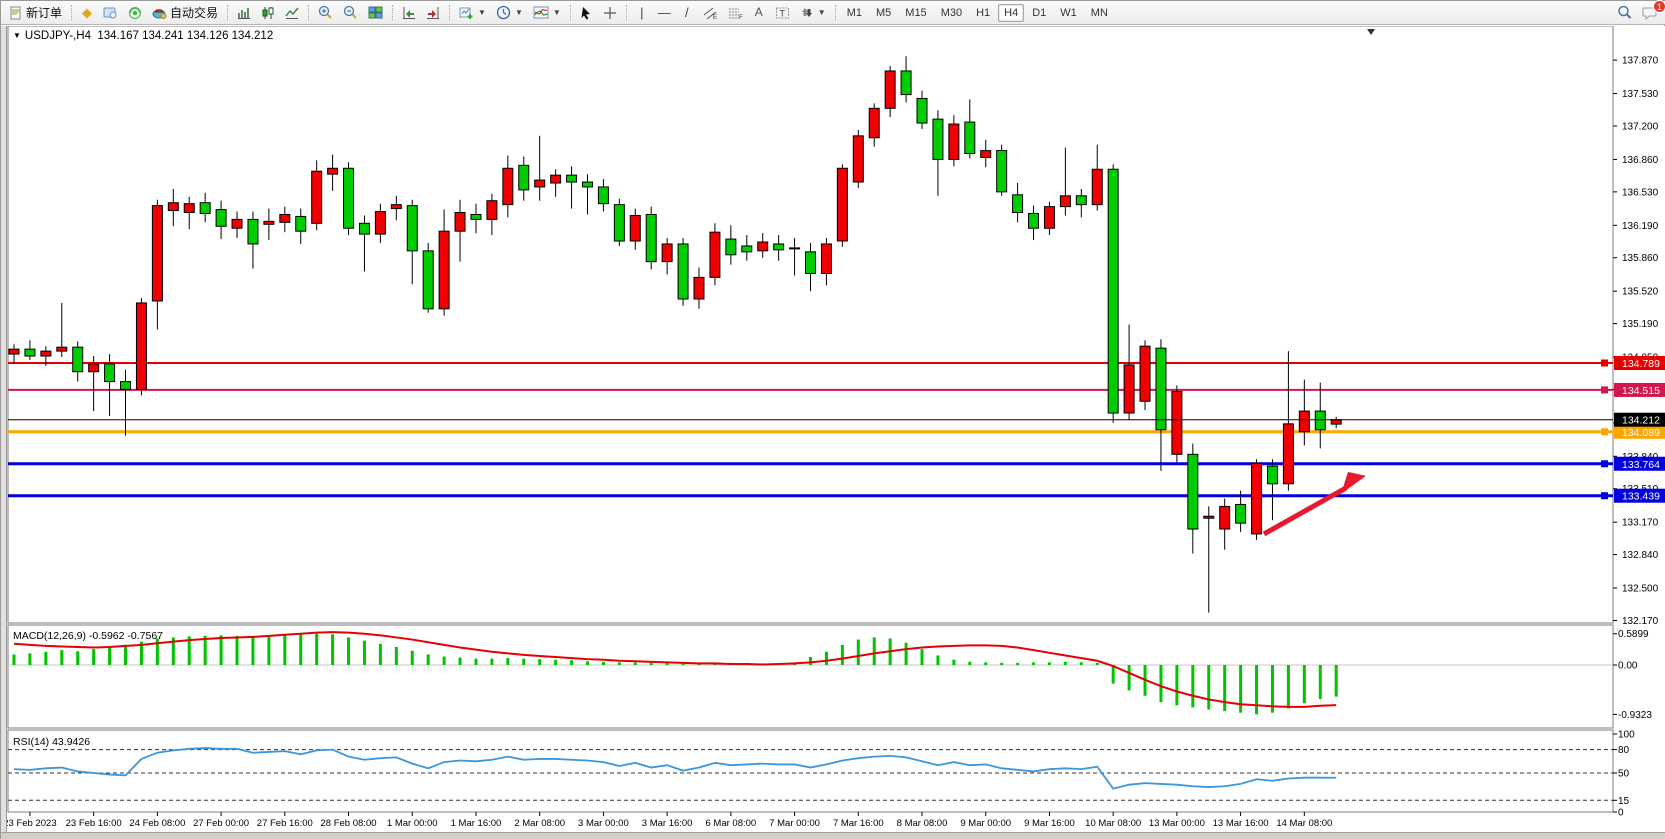  Describe the element at coordinates (951, 12) in the screenshot. I see `tf-m30: M30` at that location.